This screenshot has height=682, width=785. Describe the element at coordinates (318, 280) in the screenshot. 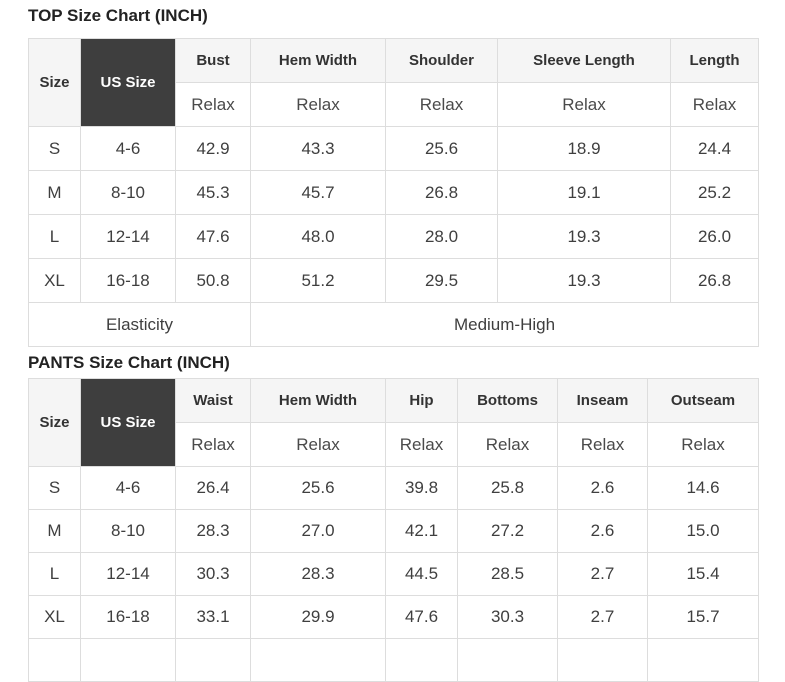

I see `measurement-cell: 51.2` at that location.